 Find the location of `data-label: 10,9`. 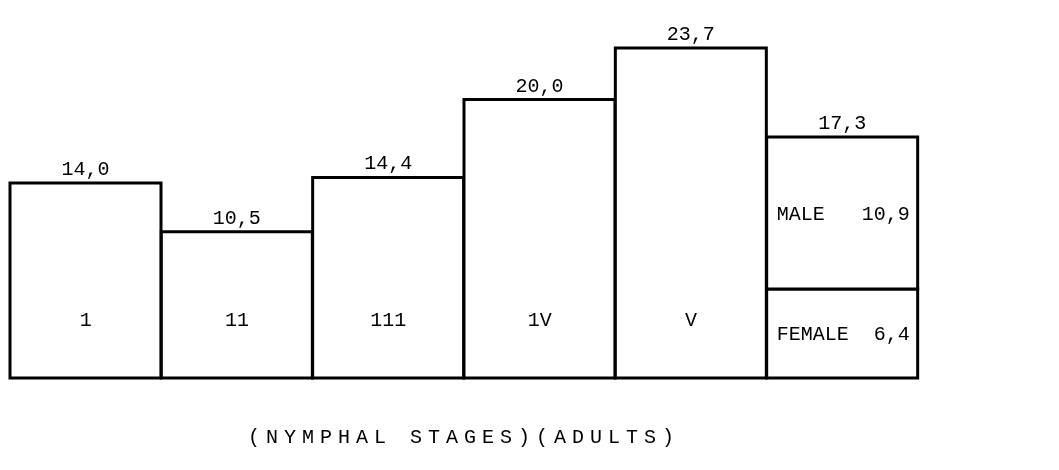

data-label: 10,9 is located at coordinates (885, 214).